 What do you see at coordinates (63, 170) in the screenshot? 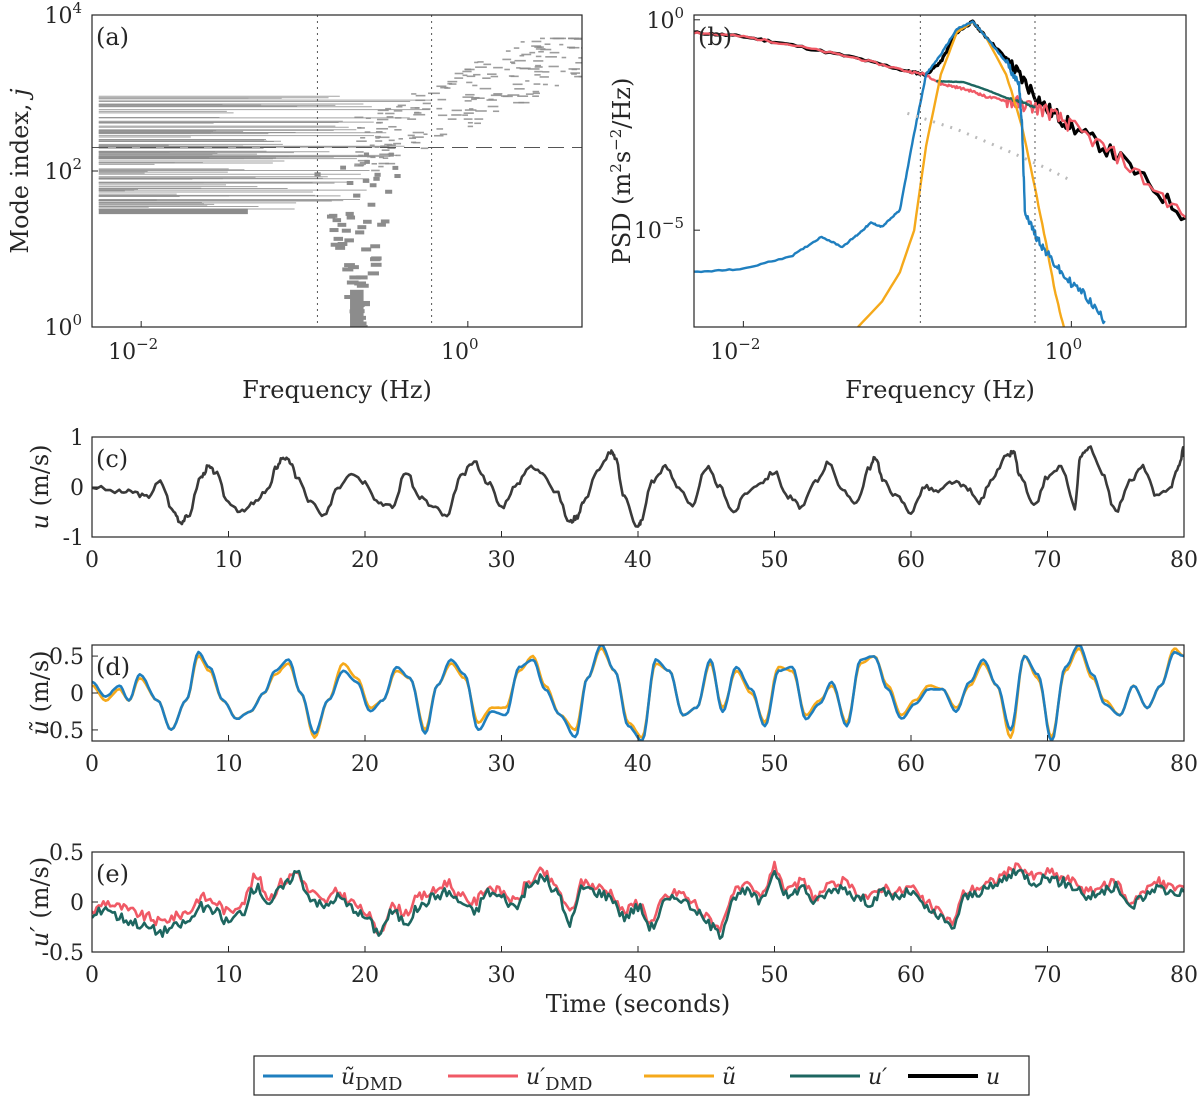
I see `y-tick-label: 10²` at bounding box center [63, 170].